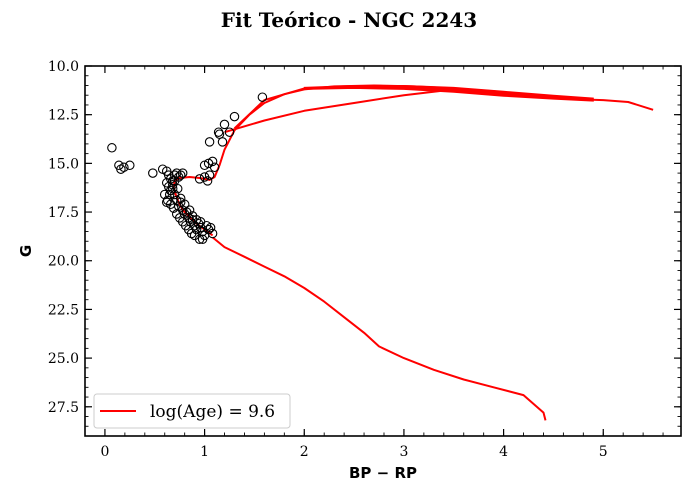 The height and width of the screenshot is (500, 700). I want to click on y-tick-label: 12.5, so click(63, 116).